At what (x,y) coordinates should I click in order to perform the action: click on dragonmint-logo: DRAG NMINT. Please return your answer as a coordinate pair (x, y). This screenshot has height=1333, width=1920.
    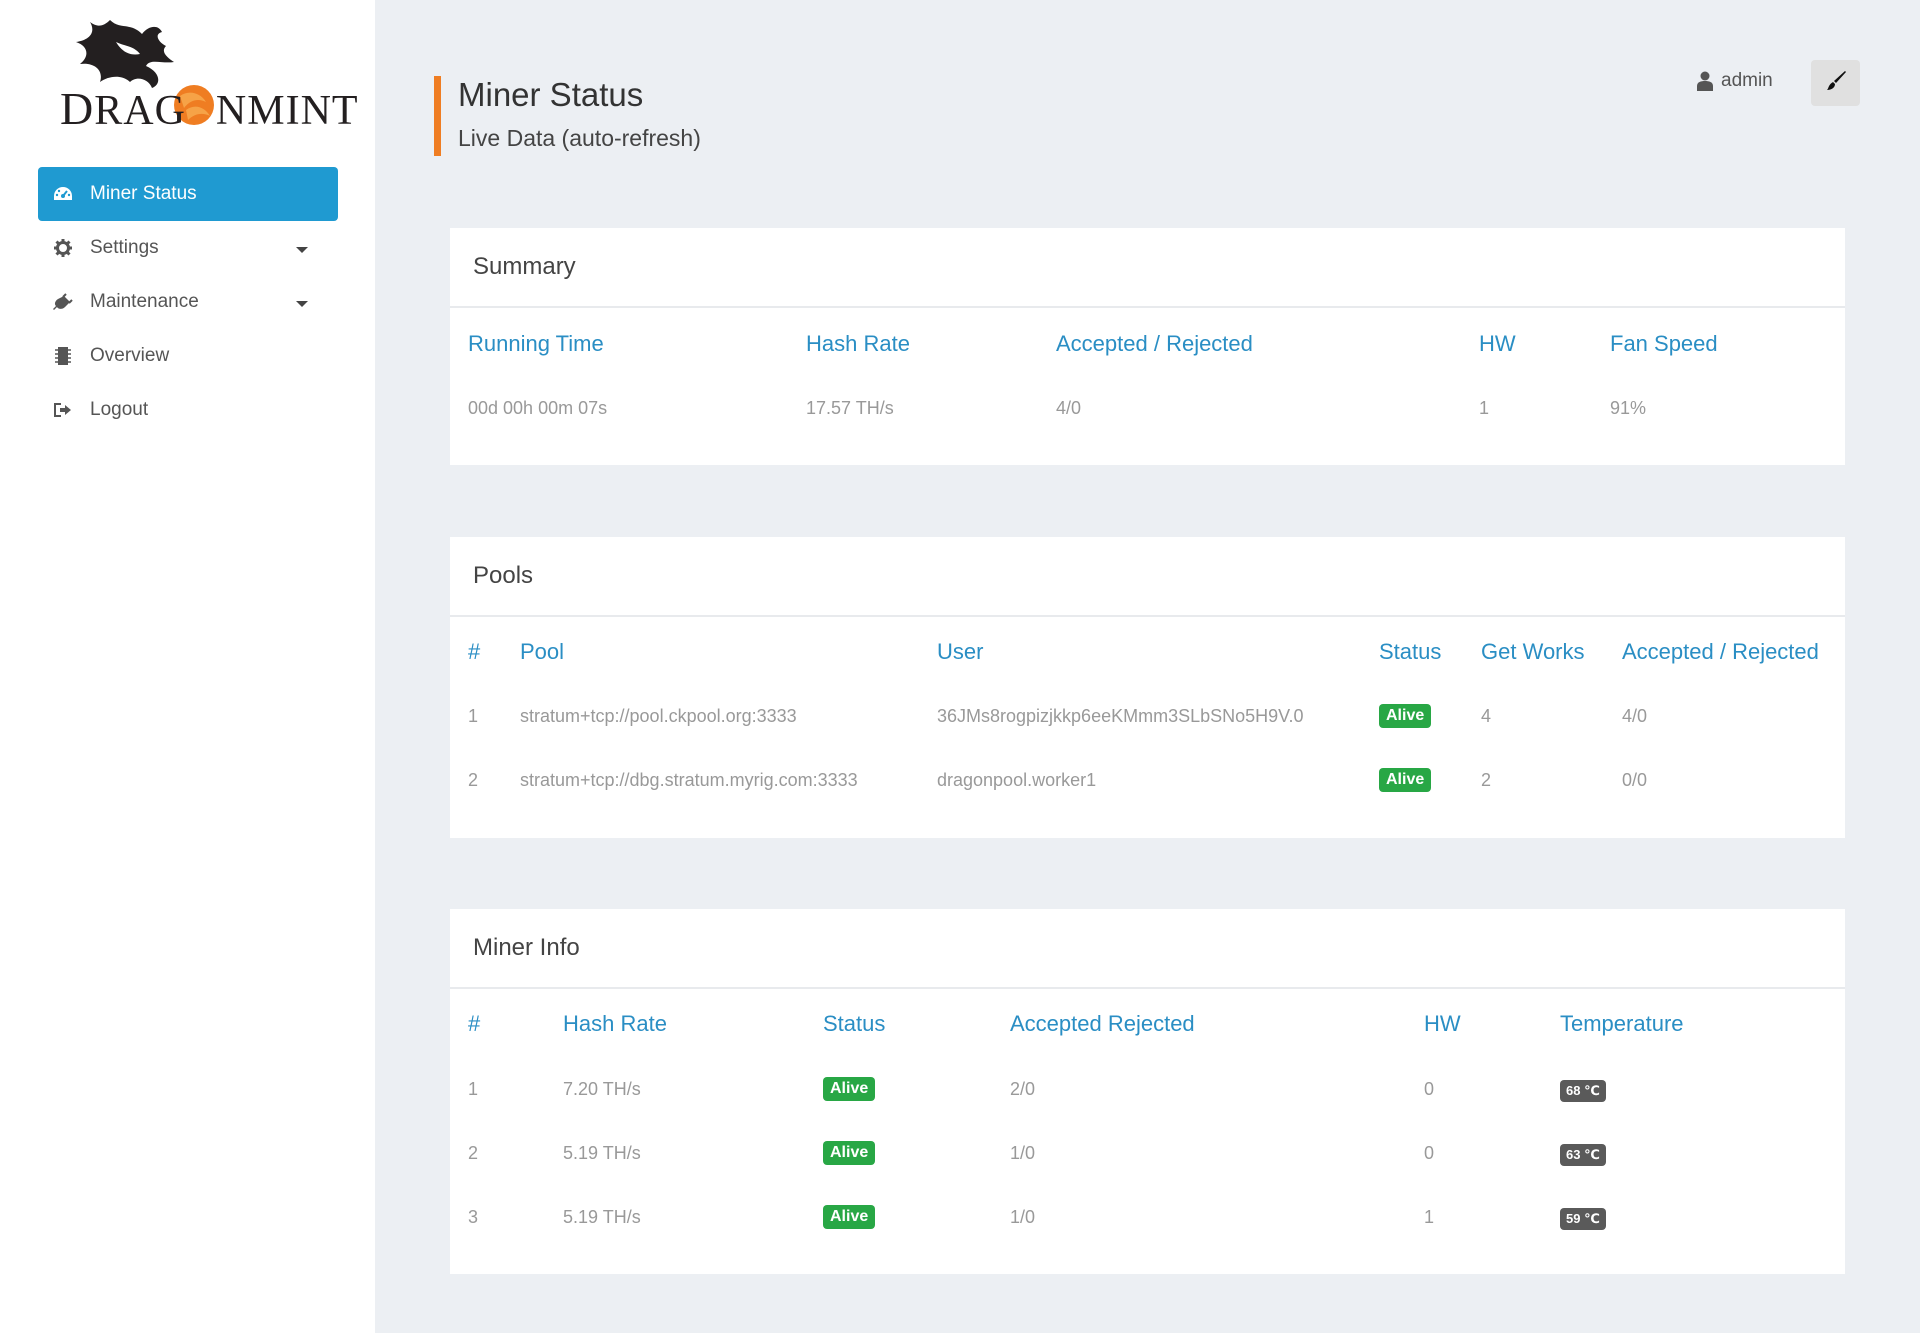
    Looking at the image, I should click on (204, 73).